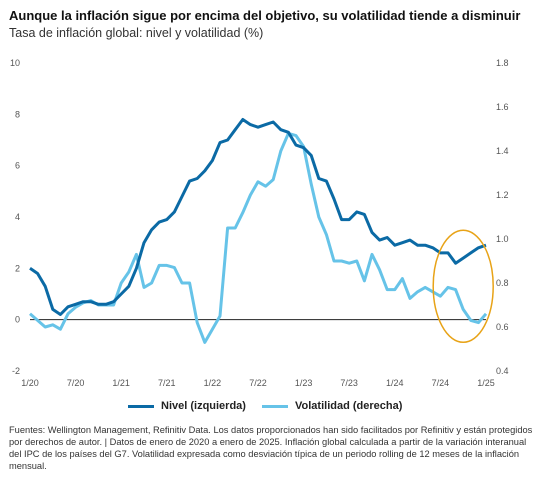 The width and height of the screenshot is (547, 485). Describe the element at coordinates (17, 114) in the screenshot. I see `y-left-tick-label: 8` at that location.